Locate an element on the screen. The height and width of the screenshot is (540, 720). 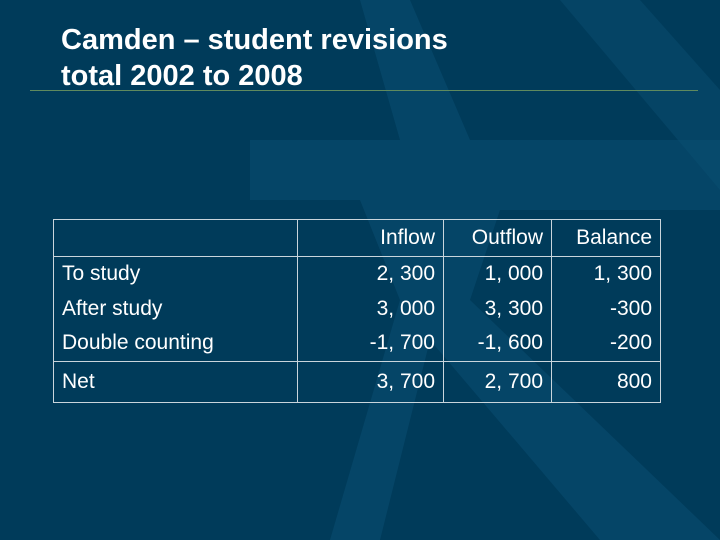
net-inflow: 3, 700 is located at coordinates (370, 381).